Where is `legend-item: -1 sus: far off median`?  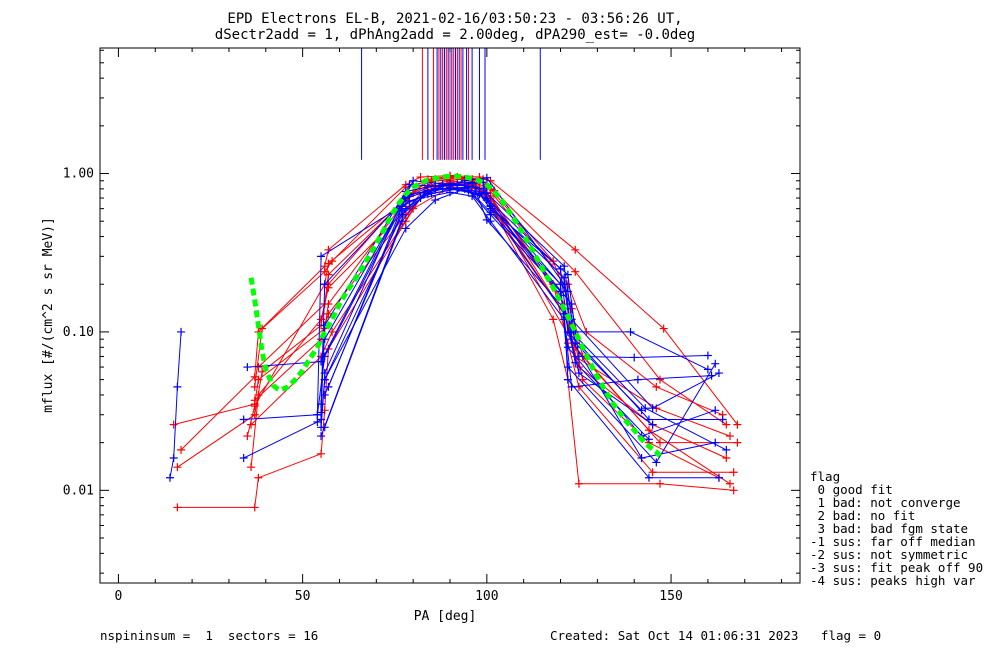 legend-item: -1 sus: far off median is located at coordinates (893, 541).